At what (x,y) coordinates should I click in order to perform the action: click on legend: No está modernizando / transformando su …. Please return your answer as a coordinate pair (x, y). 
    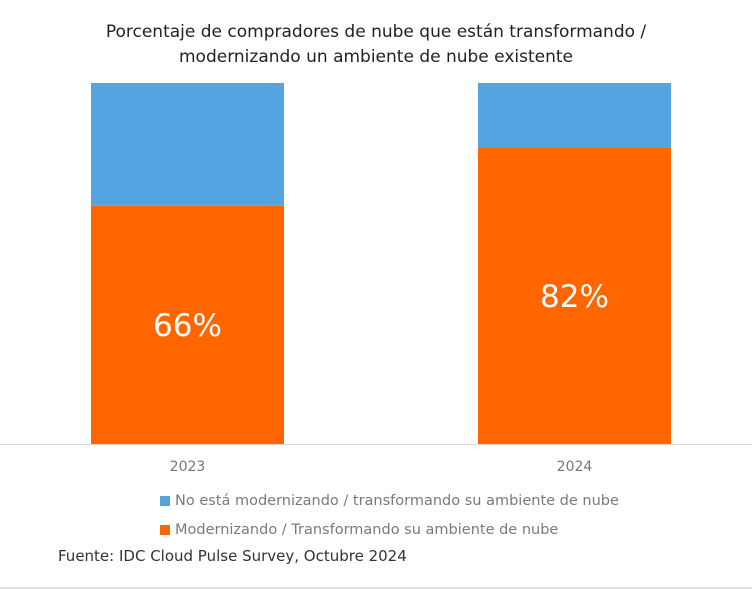
    Looking at the image, I should click on (389, 515).